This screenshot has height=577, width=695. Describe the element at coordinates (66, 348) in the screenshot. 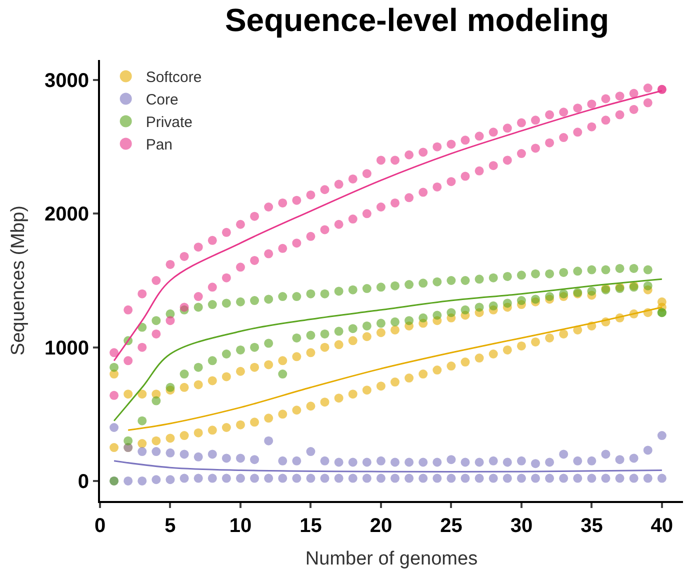

I see `y-tick-label: 1000` at that location.